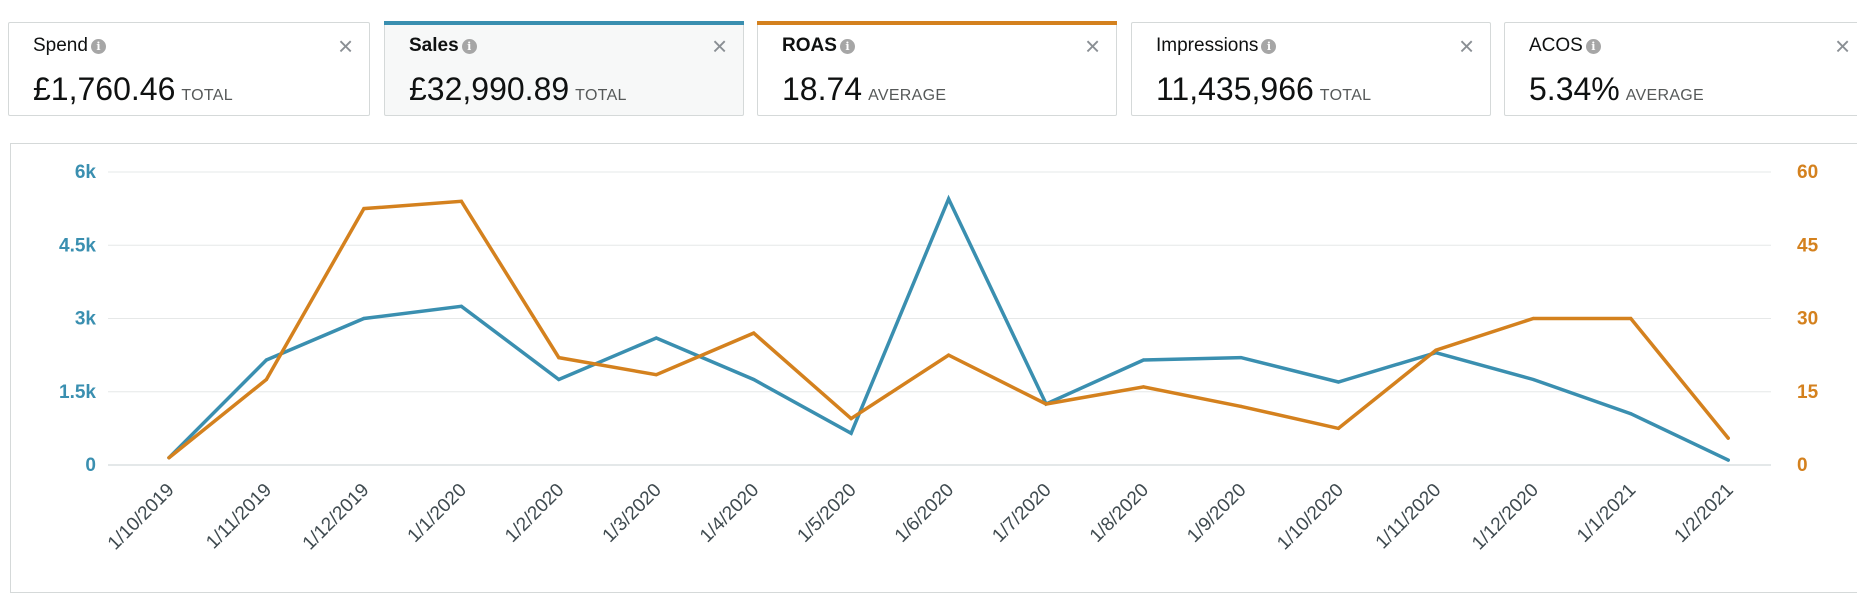 The height and width of the screenshot is (593, 1857). I want to click on x-axis-tick-label: 1/12/2020, so click(1505, 517).